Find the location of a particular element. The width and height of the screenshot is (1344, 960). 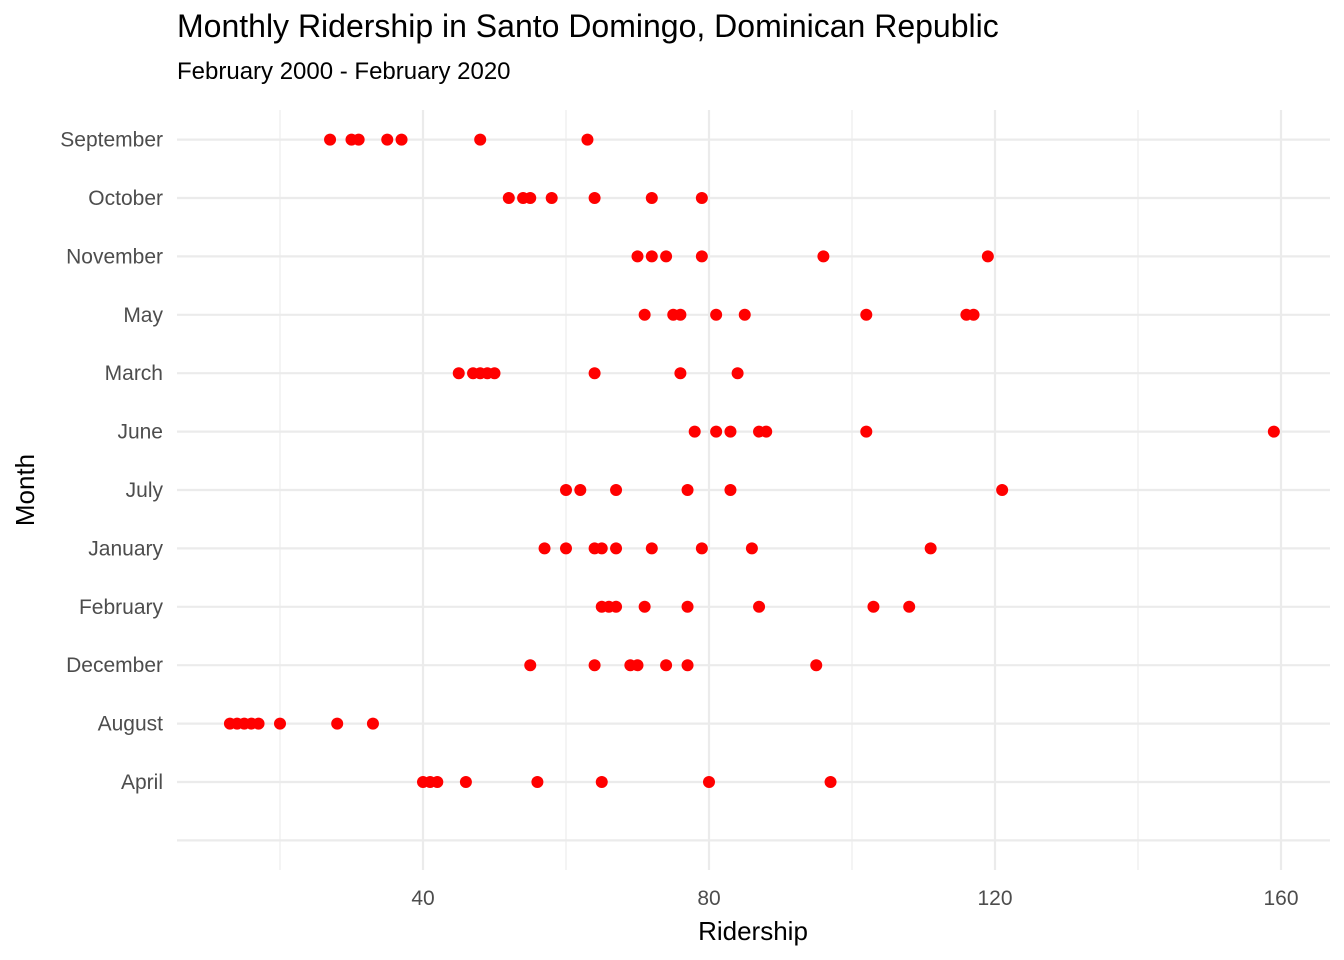

y-tick-label: July is located at coordinates (145, 490).